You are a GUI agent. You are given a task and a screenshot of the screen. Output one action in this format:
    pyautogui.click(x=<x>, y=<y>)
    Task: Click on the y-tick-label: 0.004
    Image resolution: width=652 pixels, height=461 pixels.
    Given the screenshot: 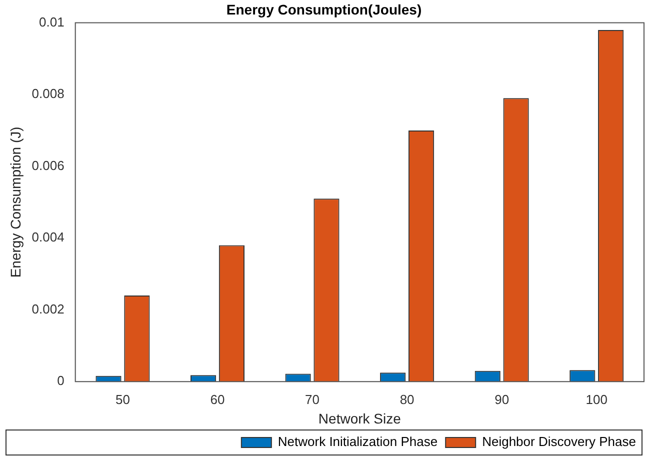 What is the action you would take?
    pyautogui.click(x=48, y=237)
    